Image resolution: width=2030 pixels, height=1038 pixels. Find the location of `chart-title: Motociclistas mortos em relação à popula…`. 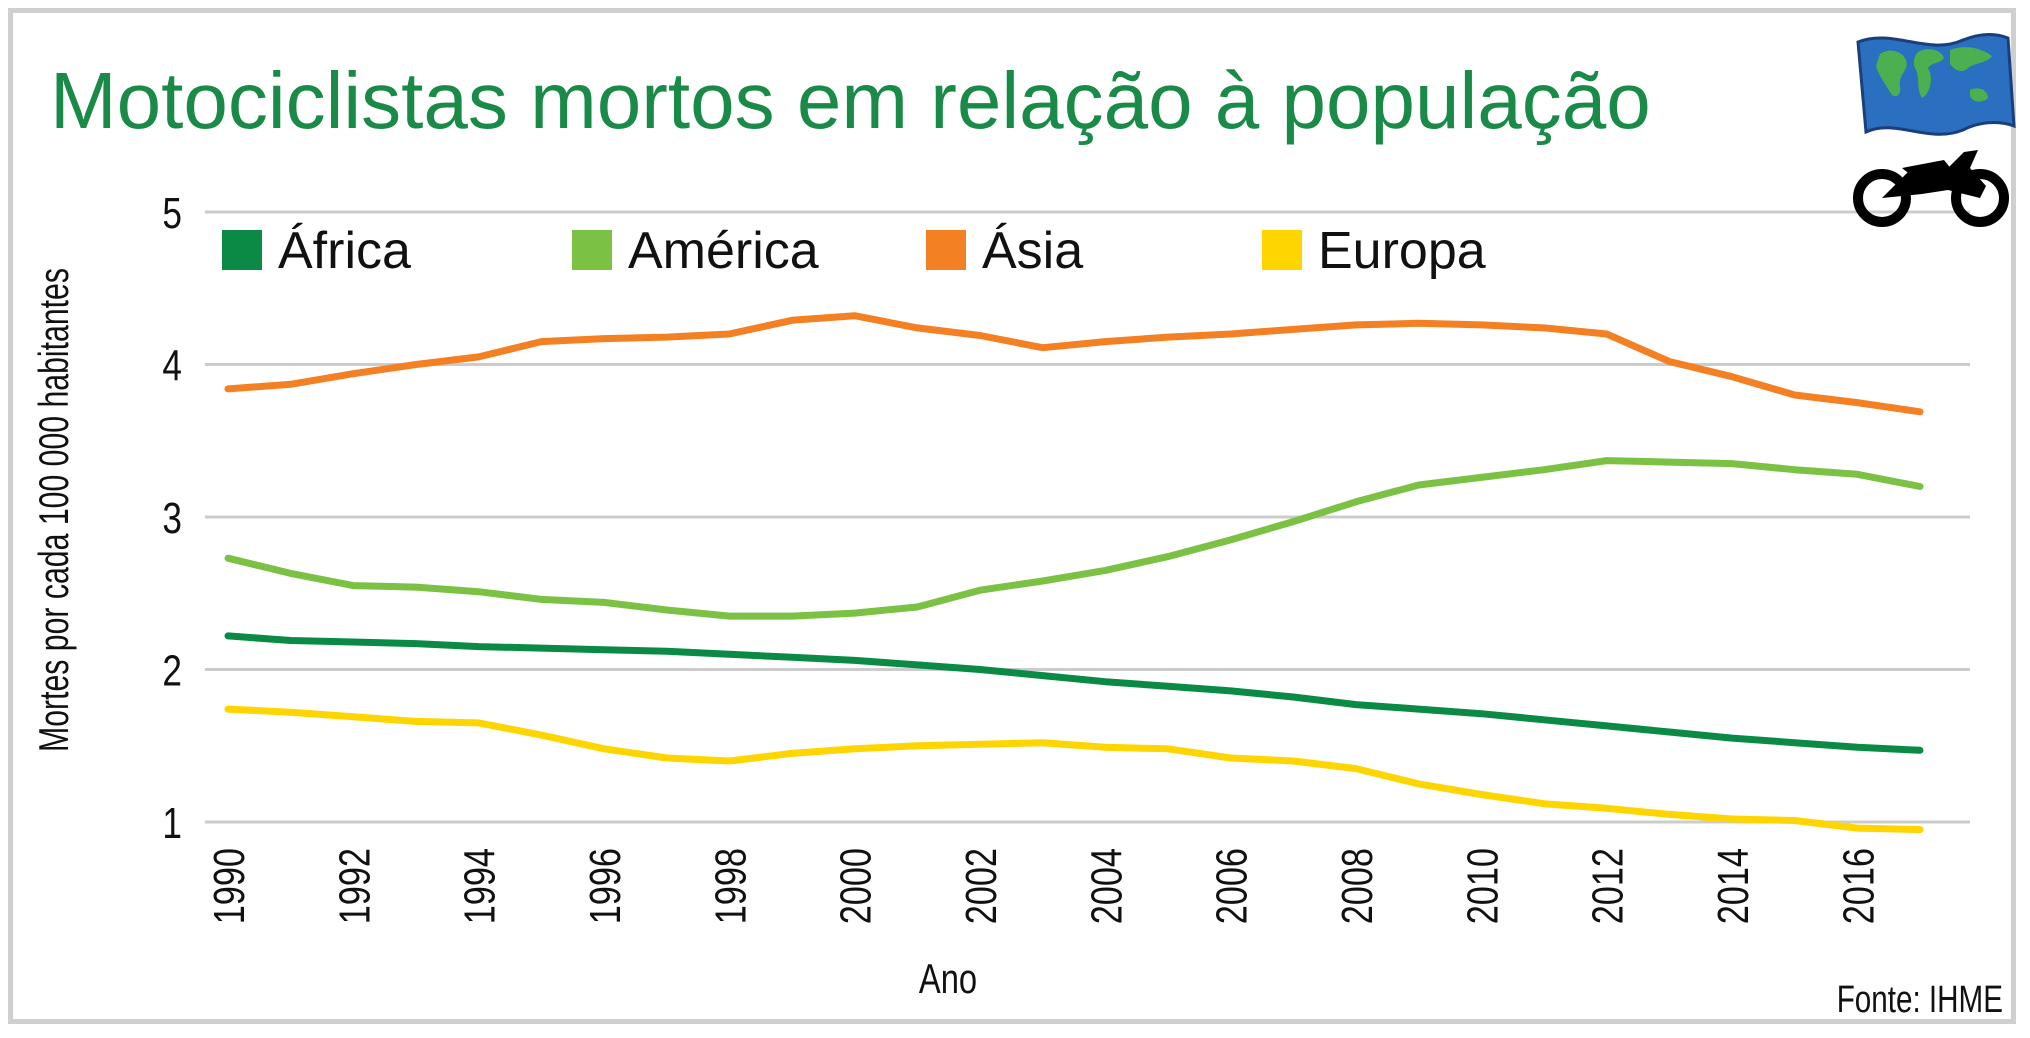

chart-title: Motociclistas mortos em relação à popula… is located at coordinates (850, 100).